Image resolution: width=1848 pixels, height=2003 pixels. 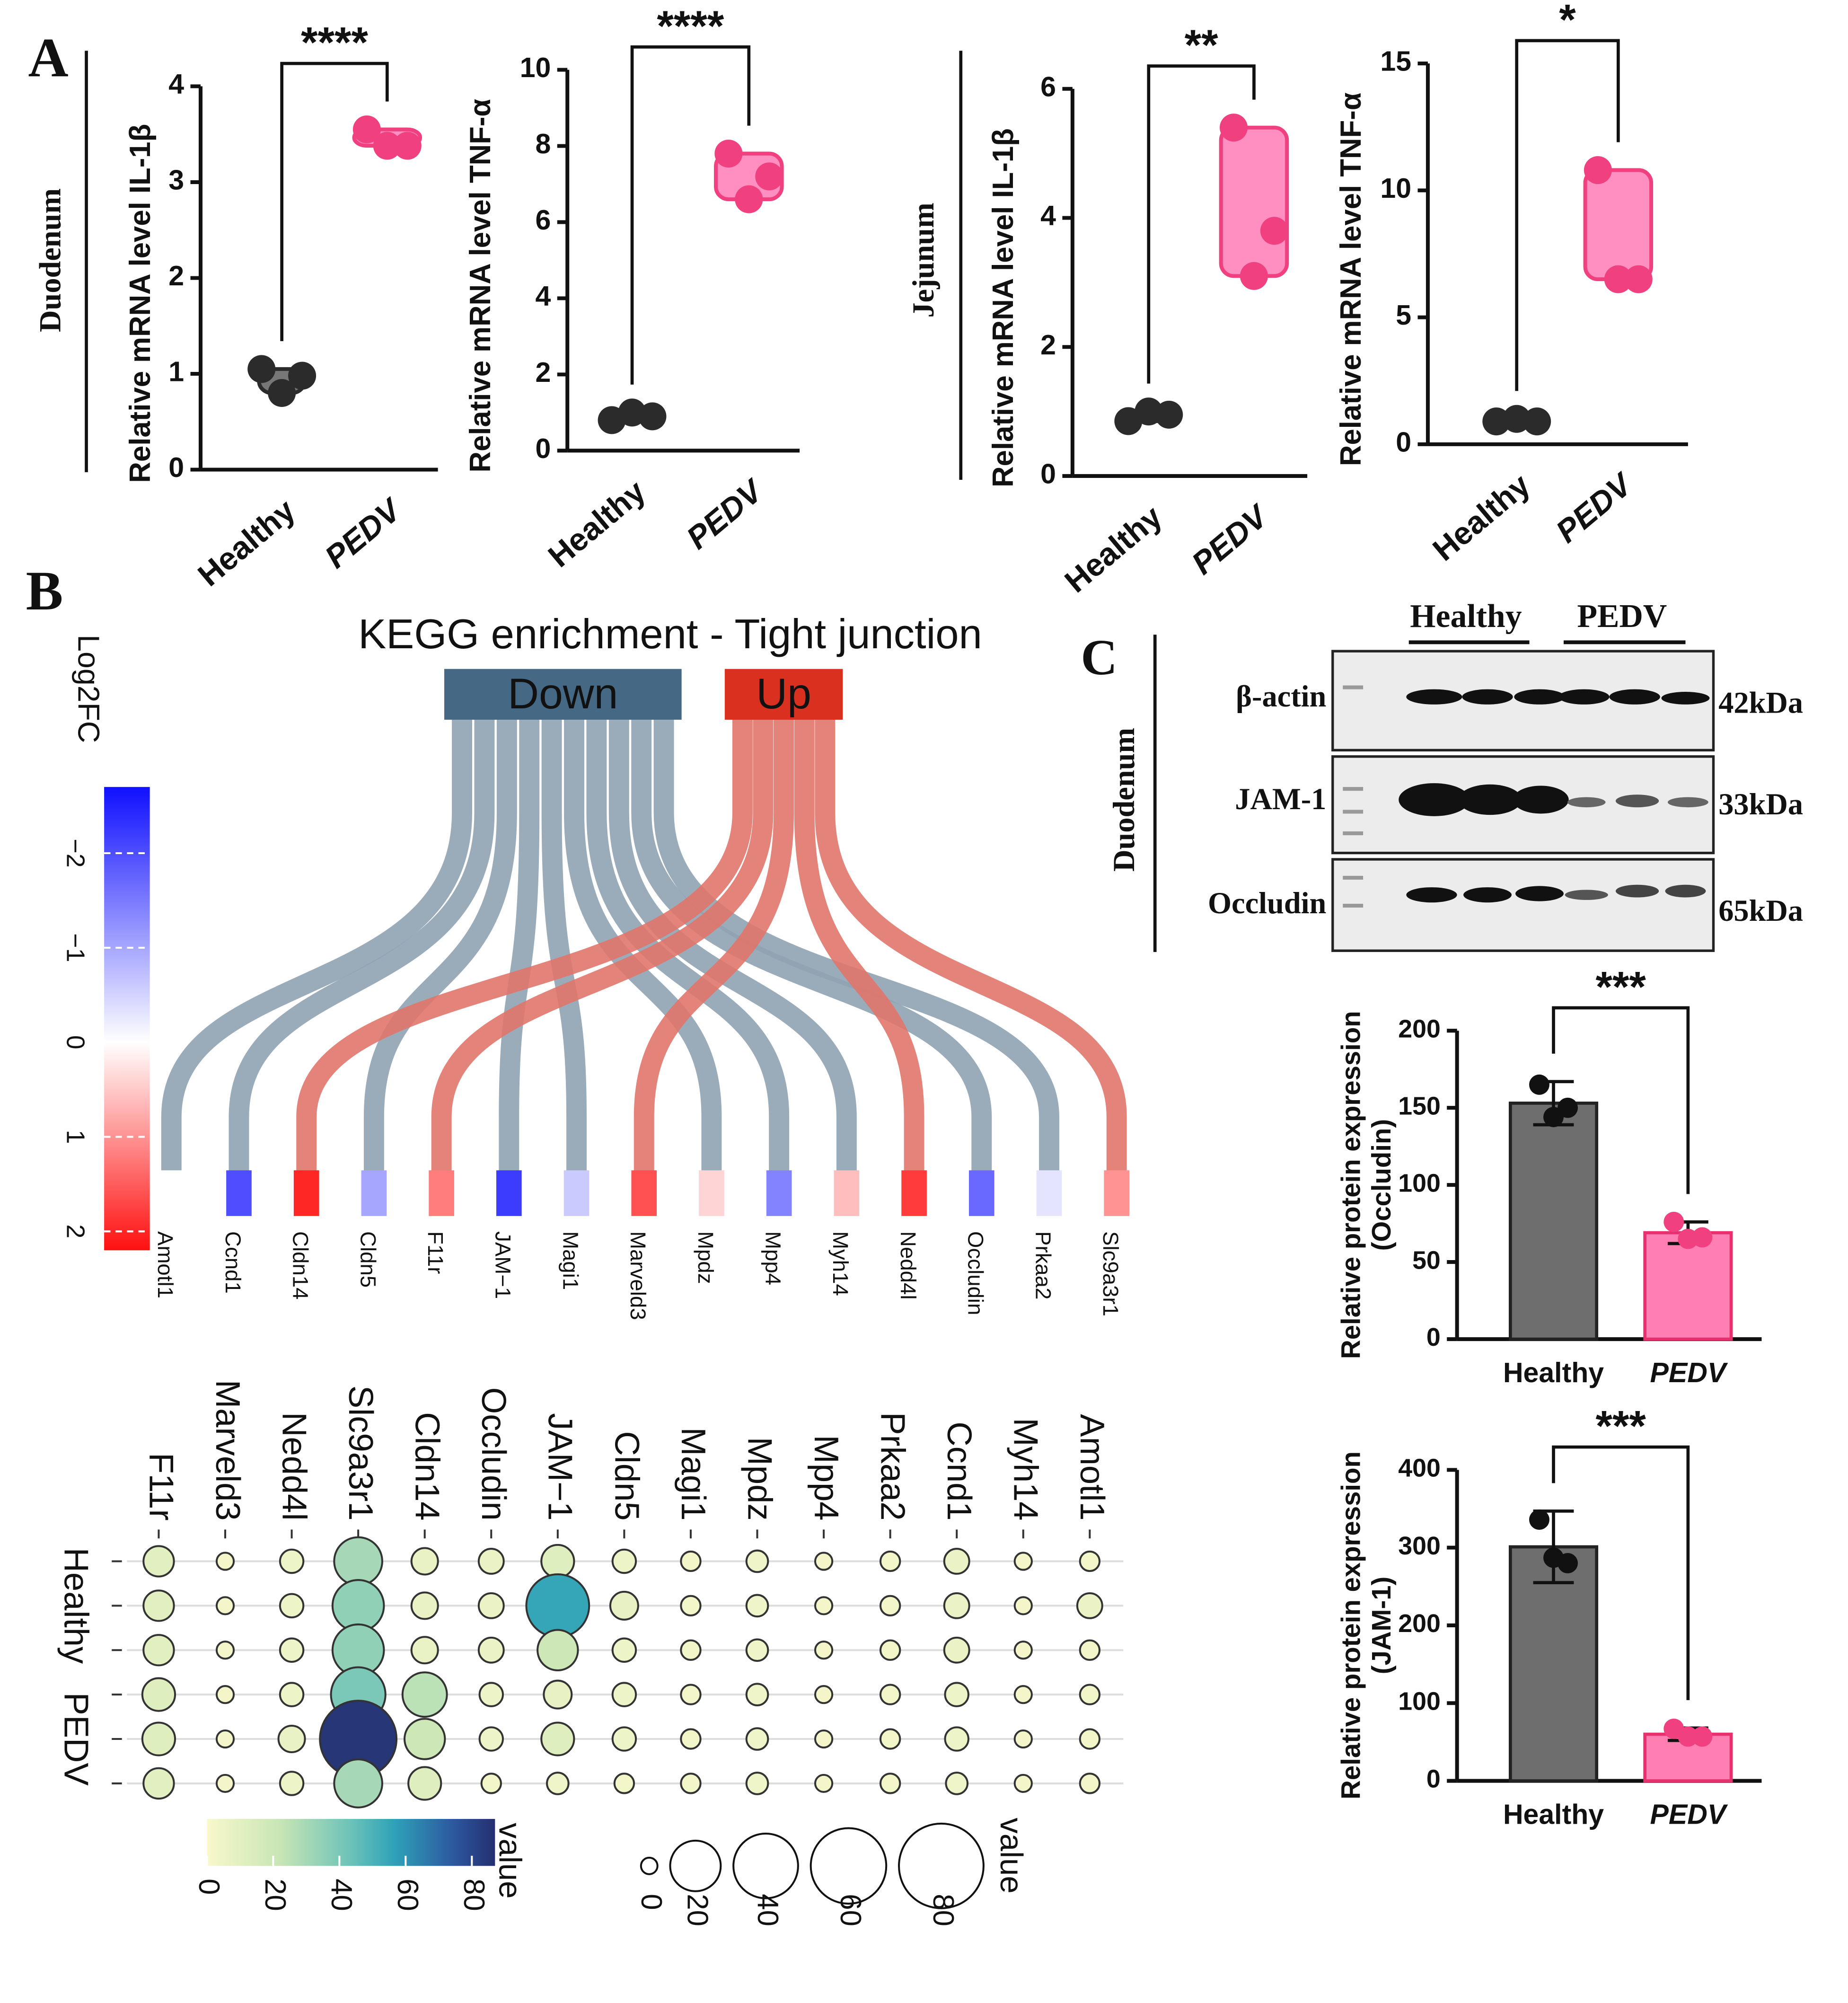 I want to click on colorbar-title: Log2FC, so click(x=89, y=689).